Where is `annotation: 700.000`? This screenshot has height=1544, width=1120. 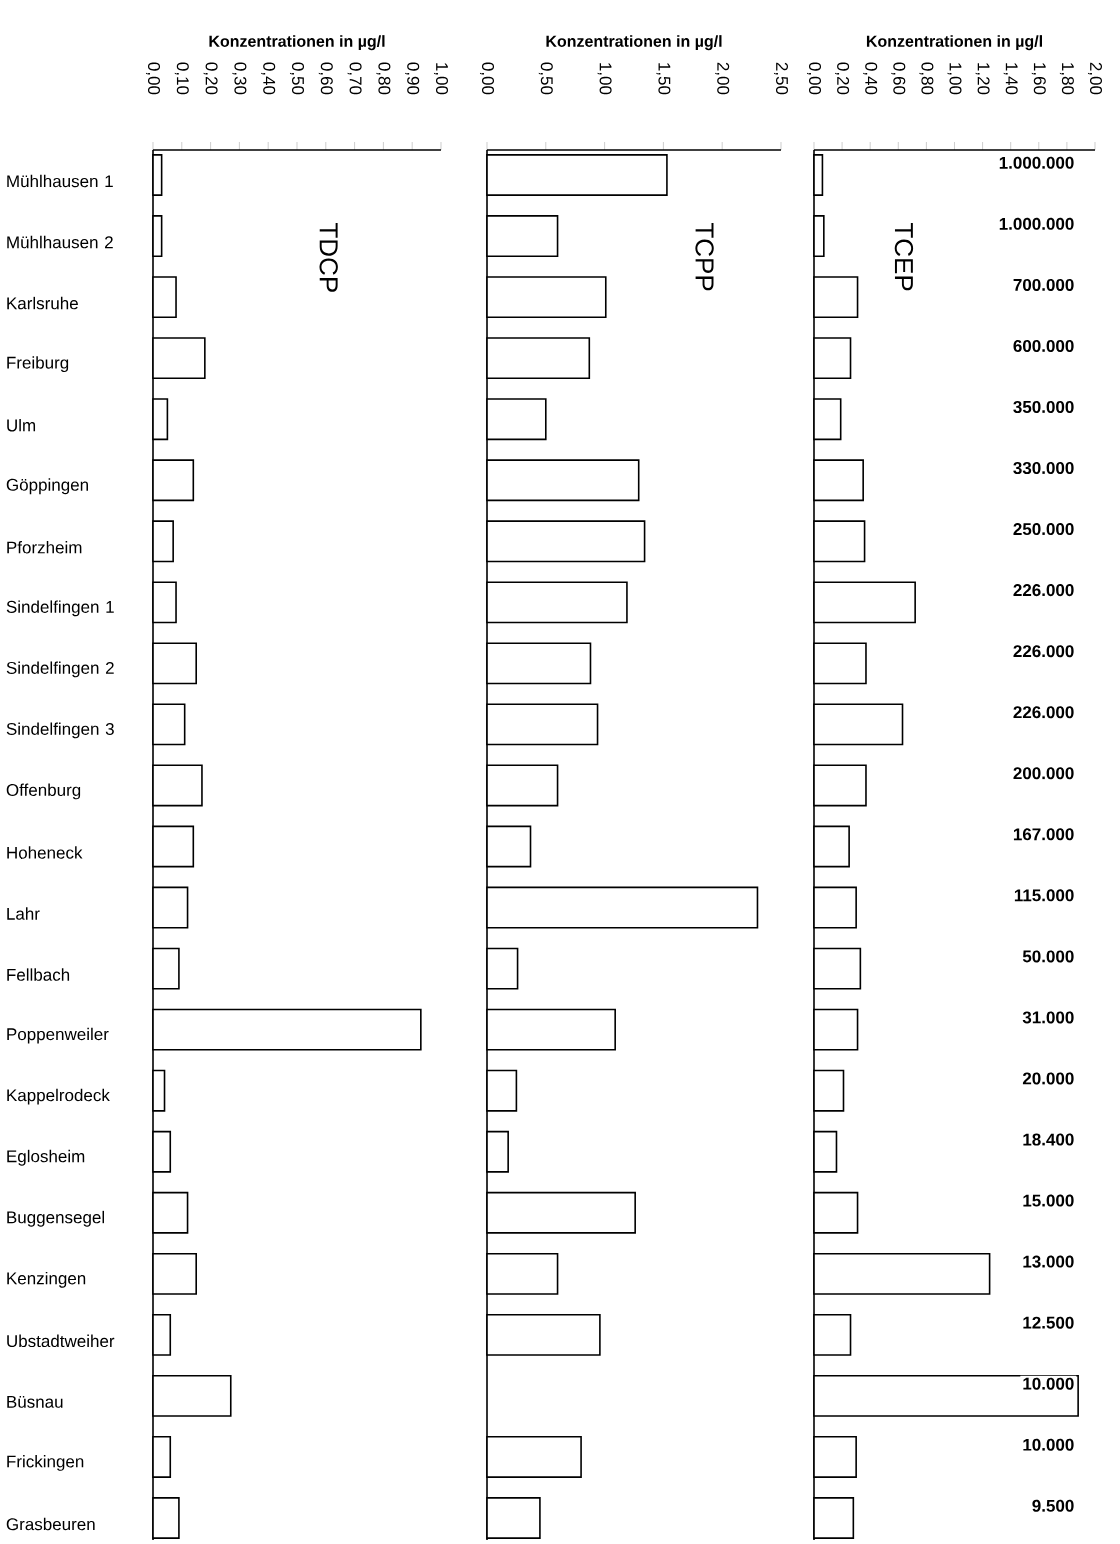
annotation: 700.000 is located at coordinates (1043, 284).